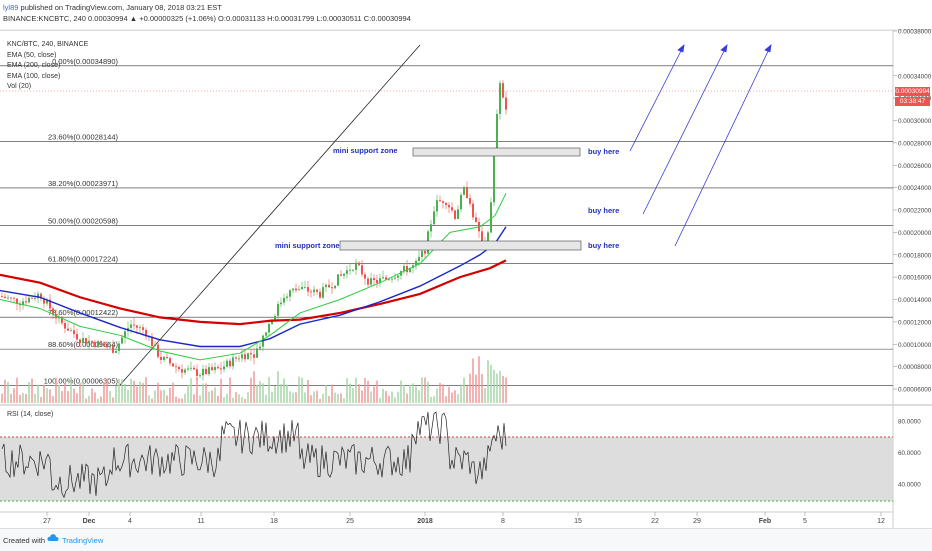 The image size is (932, 551). I want to click on price-tick-label: 0.00030000, so click(915, 121).